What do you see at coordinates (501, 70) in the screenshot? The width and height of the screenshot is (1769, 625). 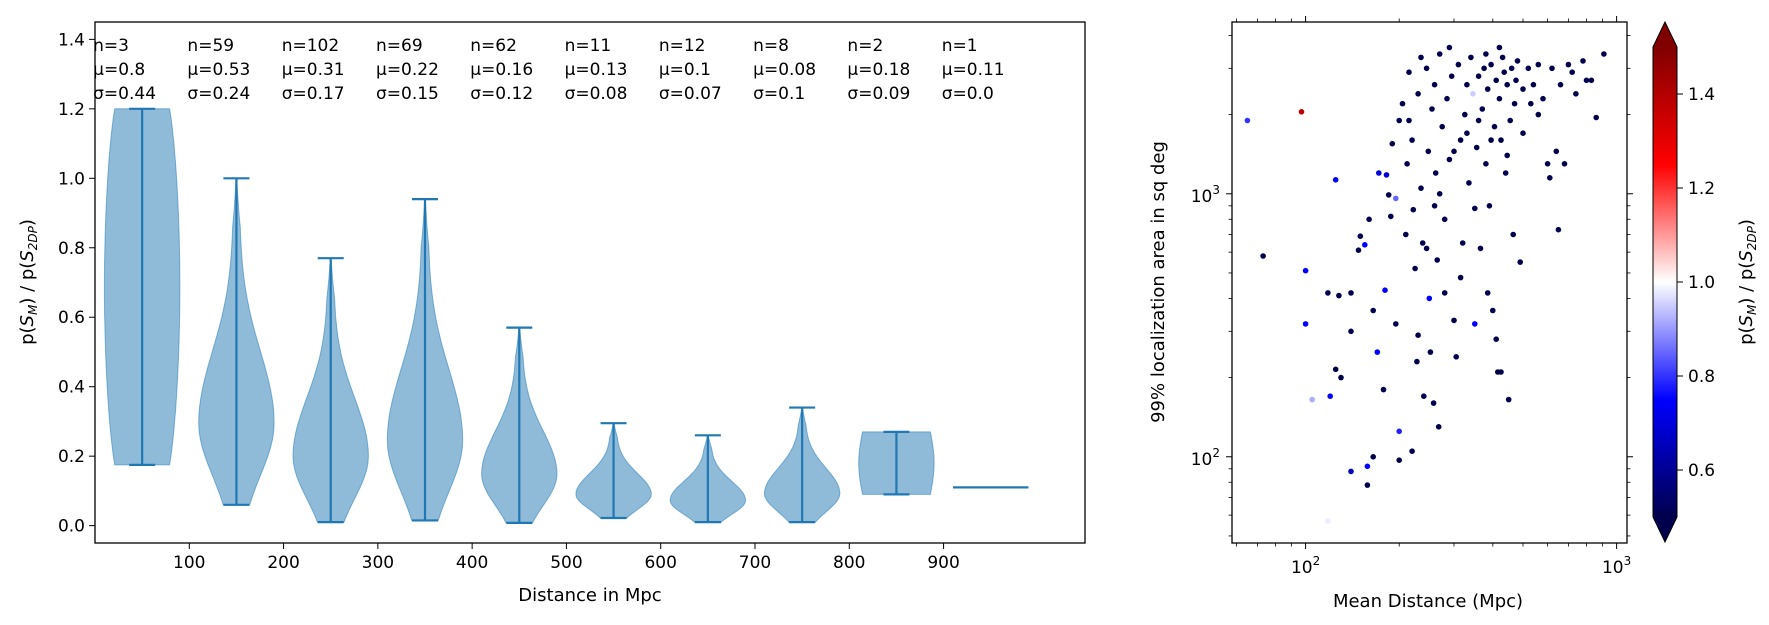 I see `group-stat-mu: μ=0.16` at bounding box center [501, 70].